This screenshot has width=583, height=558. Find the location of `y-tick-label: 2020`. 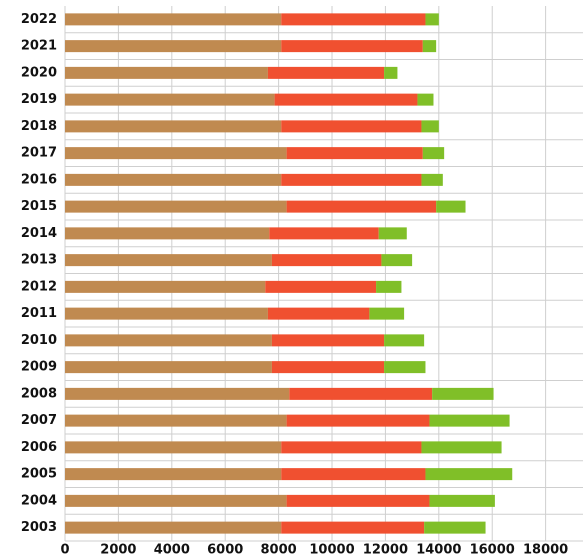

y-tick-label: 2020 is located at coordinates (39, 72).